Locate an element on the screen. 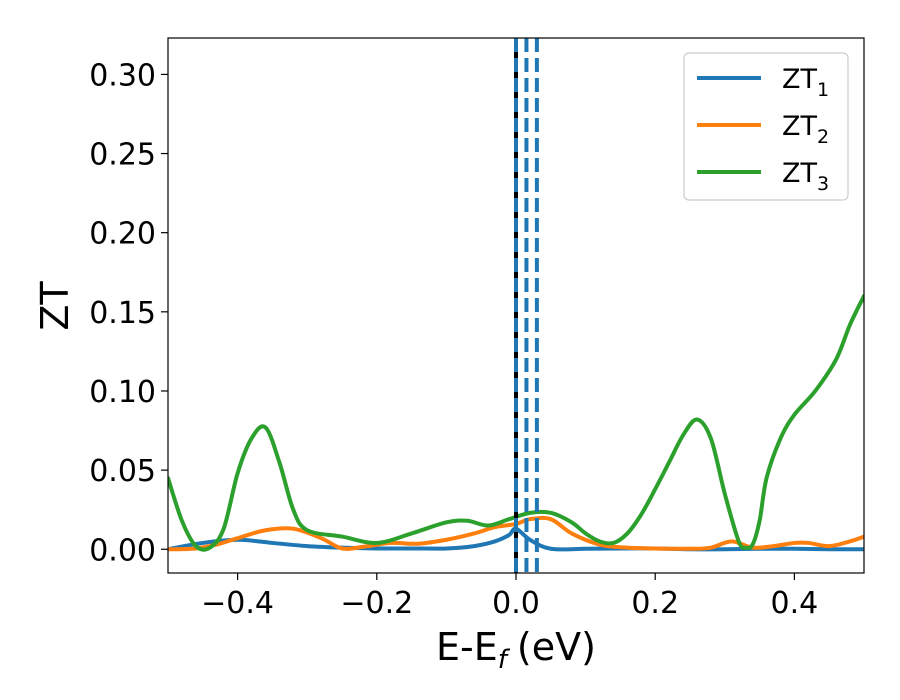 The width and height of the screenshot is (900, 700). legend-frame is located at coordinates (766, 126).